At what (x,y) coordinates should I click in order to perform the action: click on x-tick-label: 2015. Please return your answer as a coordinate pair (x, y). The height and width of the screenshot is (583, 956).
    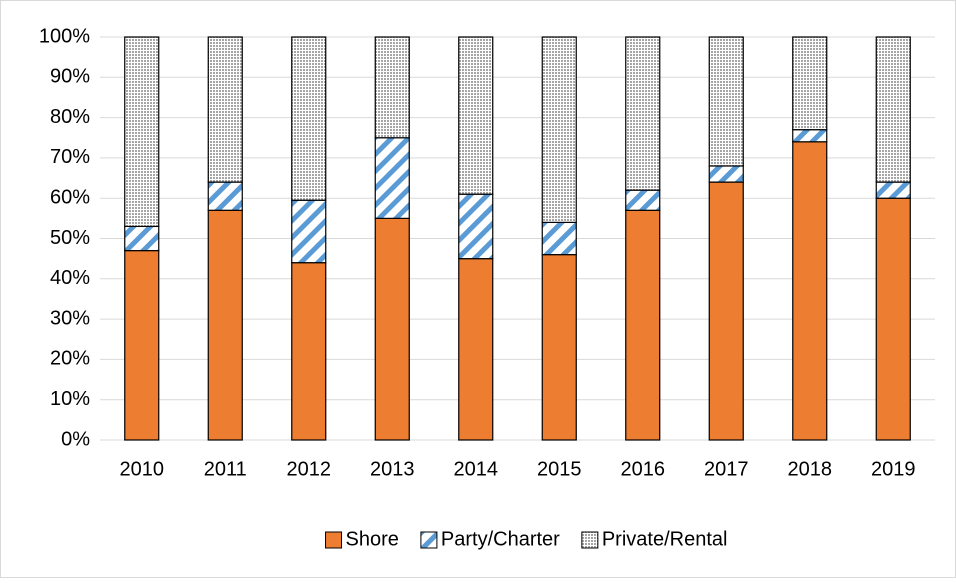
    Looking at the image, I should click on (559, 469).